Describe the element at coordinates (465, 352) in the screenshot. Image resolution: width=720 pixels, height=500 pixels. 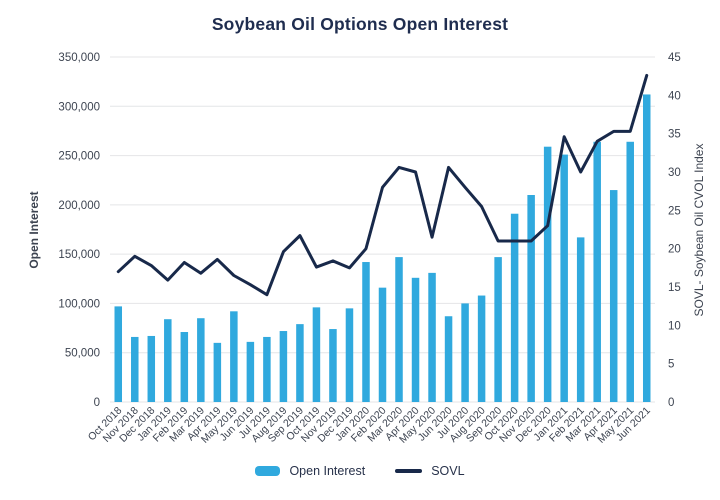
I see `bar-jul-2020` at that location.